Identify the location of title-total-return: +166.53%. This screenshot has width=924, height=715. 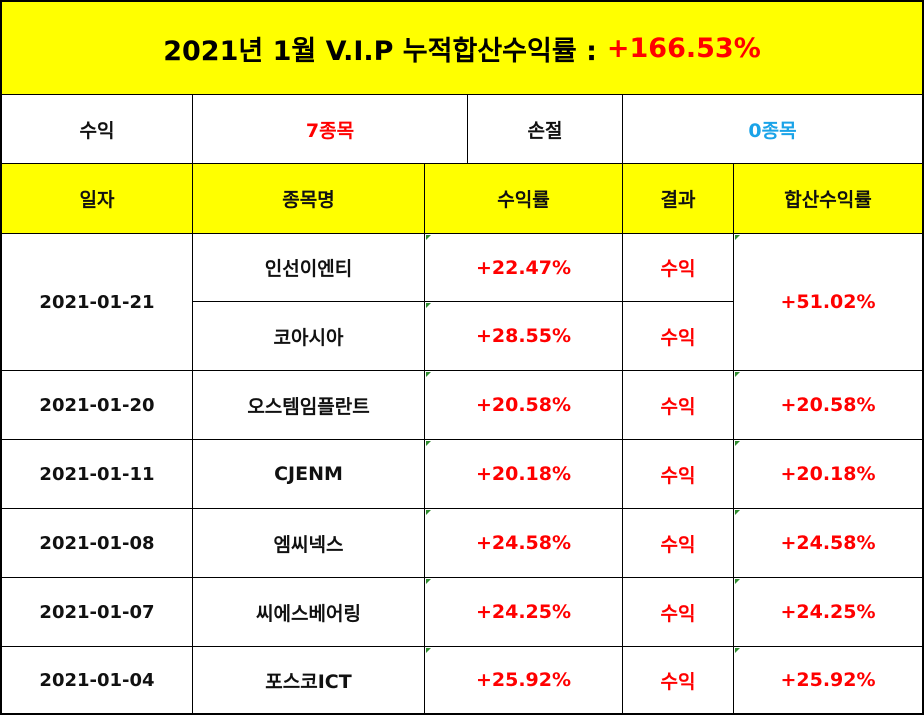
(683, 48).